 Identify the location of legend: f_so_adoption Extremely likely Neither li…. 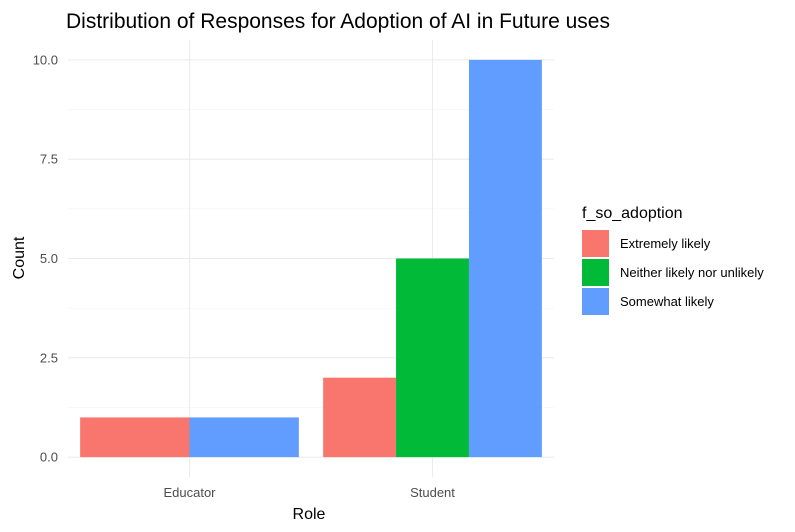
(673, 260).